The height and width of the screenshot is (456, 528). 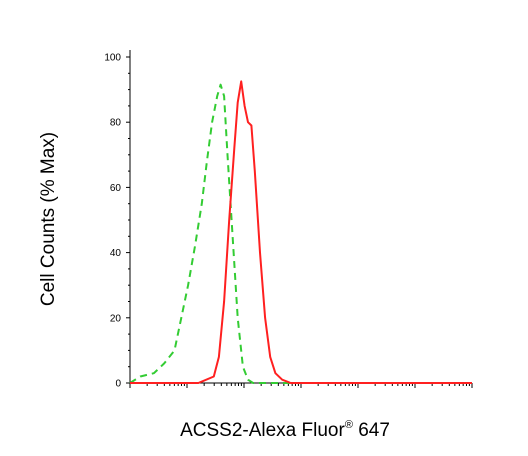 What do you see at coordinates (116, 123) in the screenshot?
I see `y-tick-label: 80` at bounding box center [116, 123].